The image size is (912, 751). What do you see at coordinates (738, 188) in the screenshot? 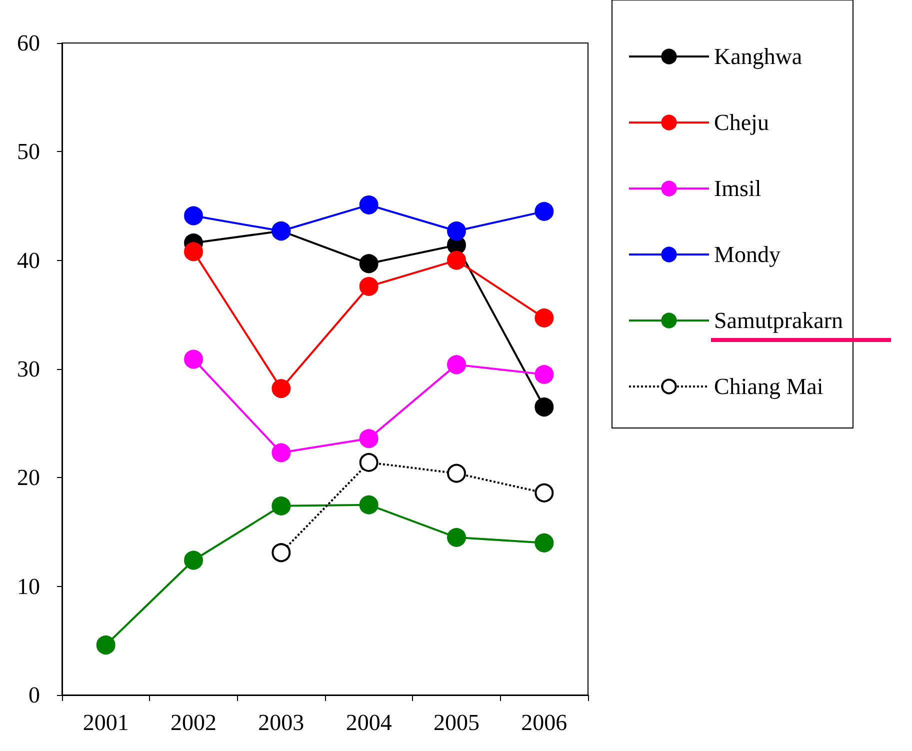
I see `legend-label: Imsil` at bounding box center [738, 188].